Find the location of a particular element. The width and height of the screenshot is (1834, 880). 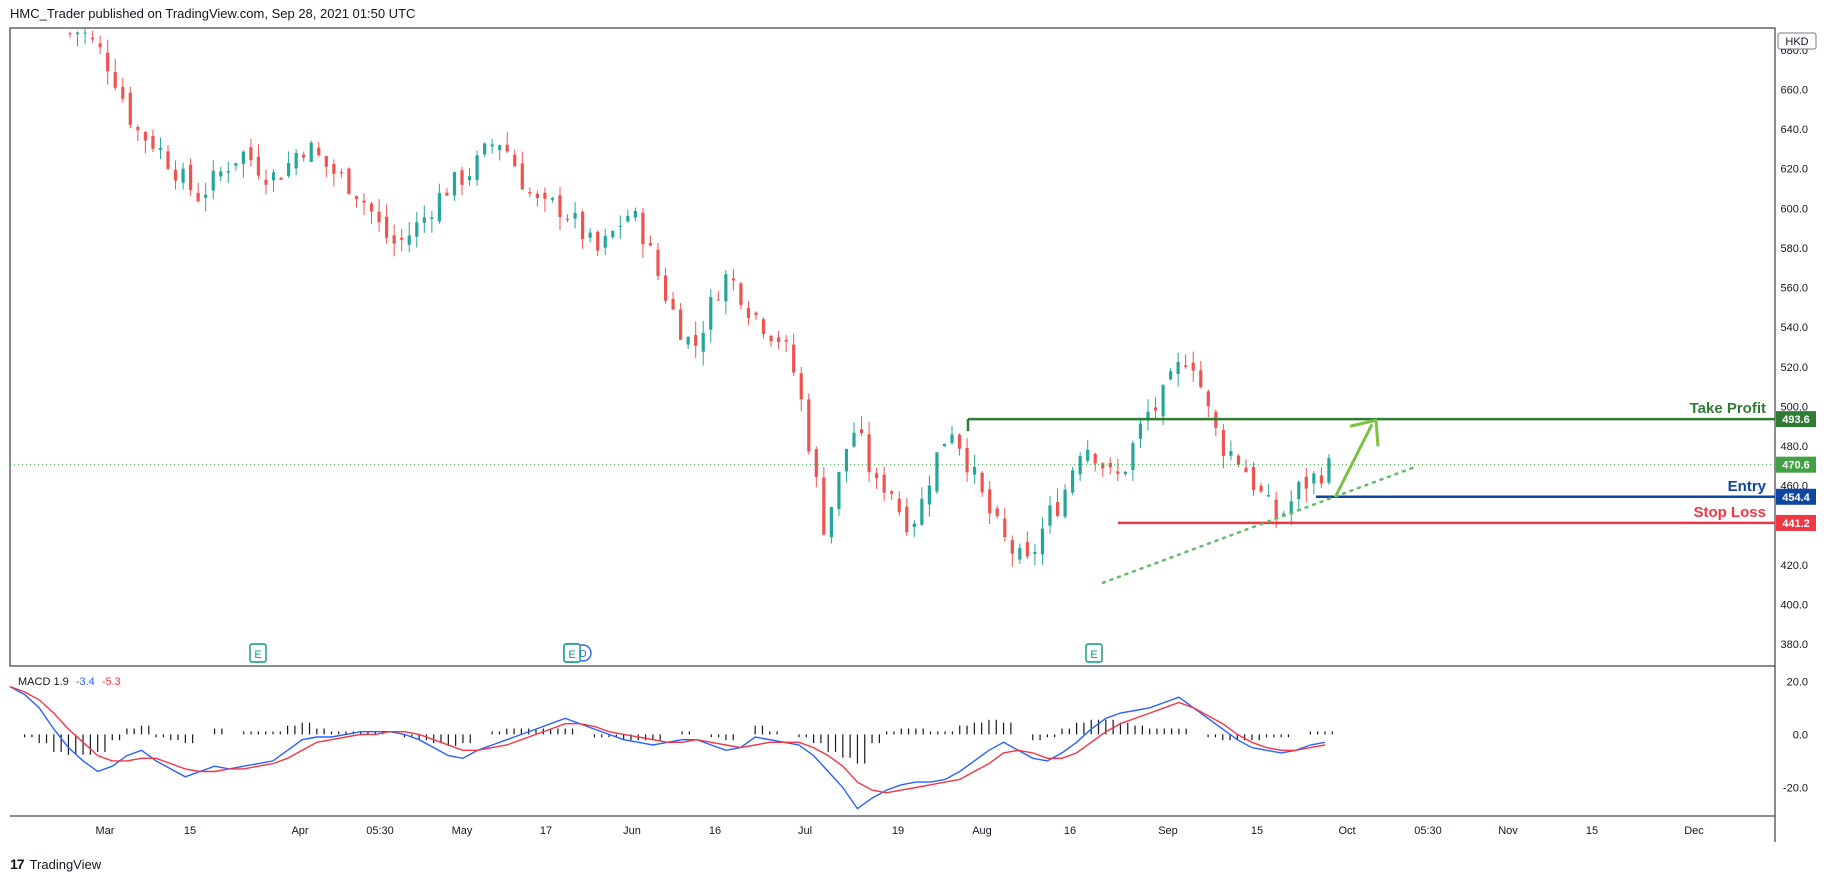

level-badge is located at coordinates (1796, 419).